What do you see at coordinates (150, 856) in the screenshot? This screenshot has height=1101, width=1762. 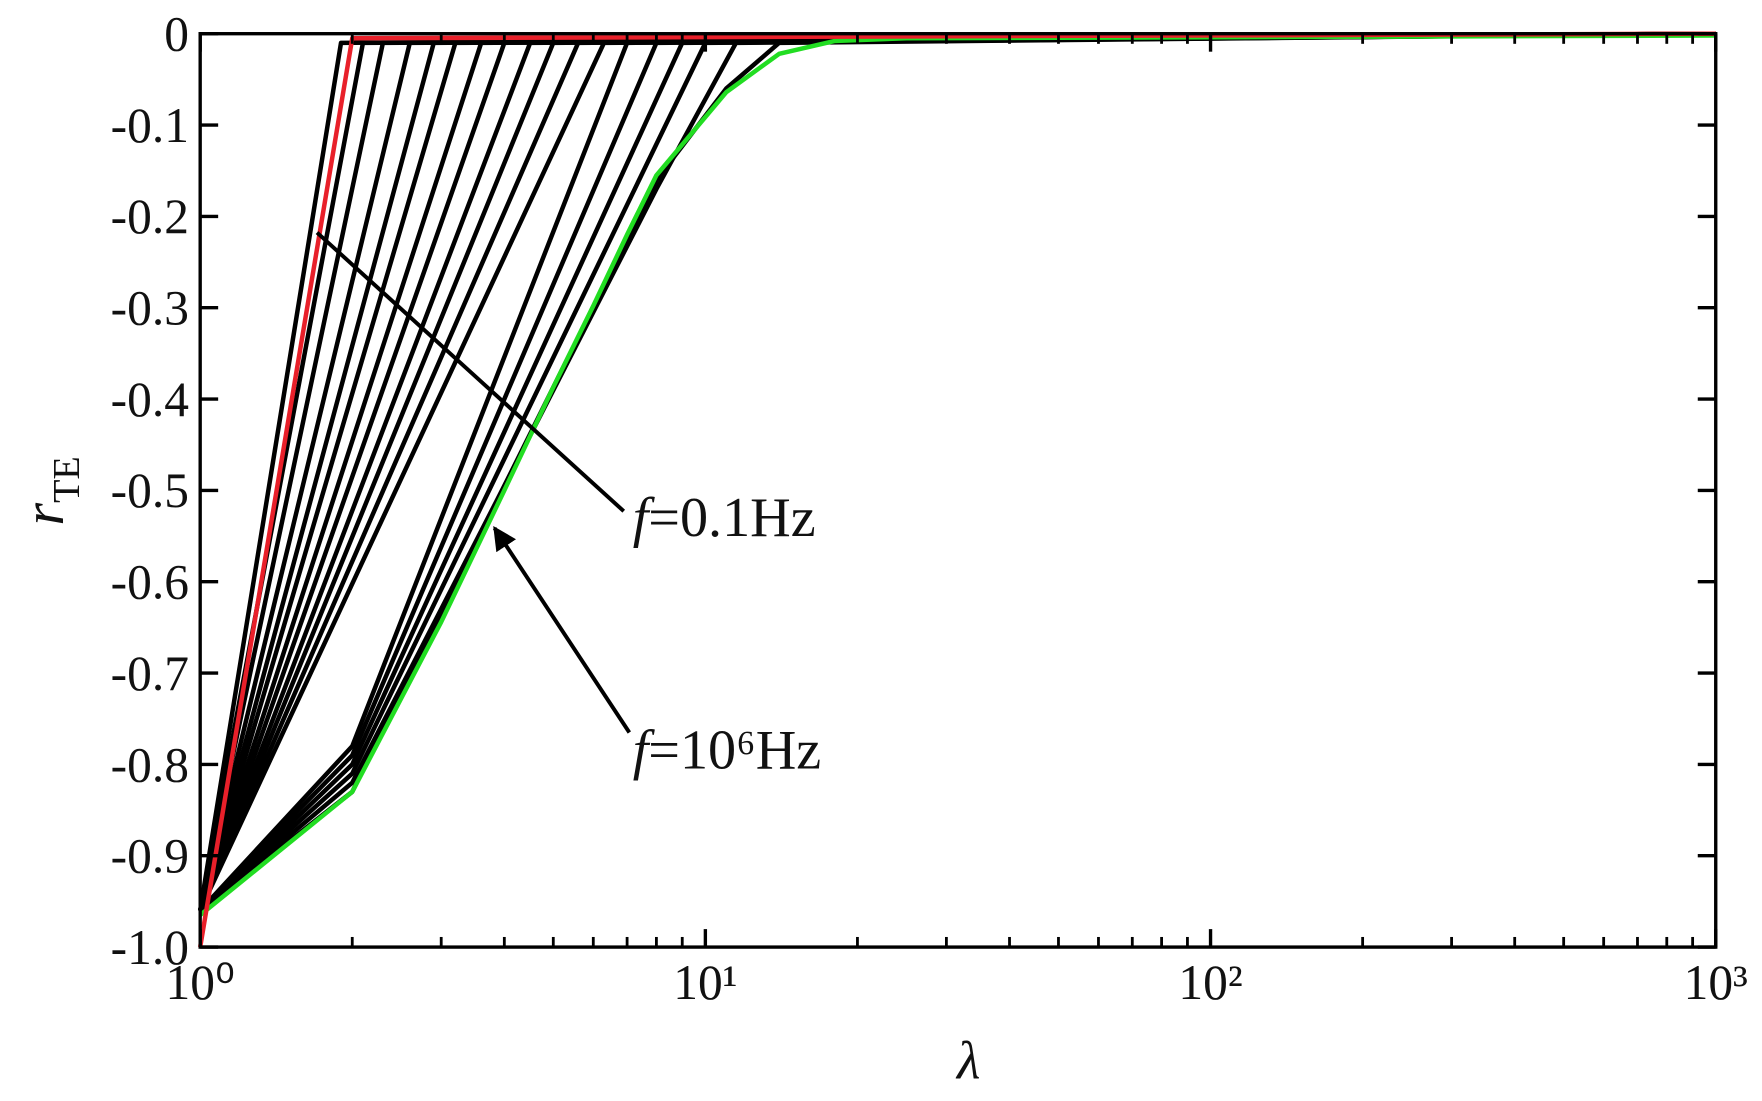 I see `y-tick-label: -0.9` at bounding box center [150, 856].